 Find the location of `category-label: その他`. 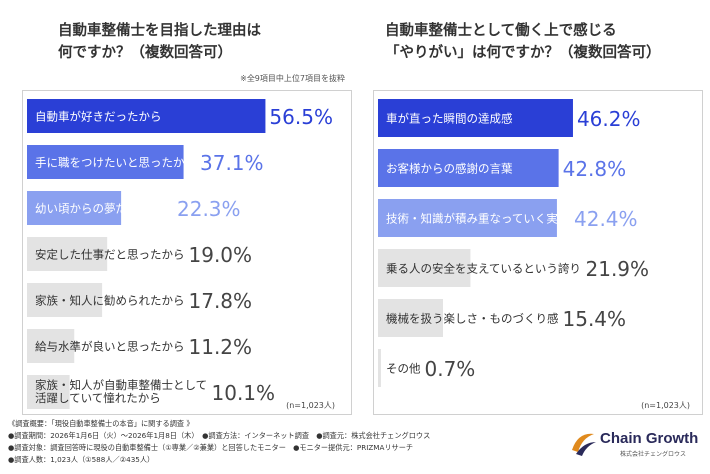

category-label: その他 is located at coordinates (403, 369).